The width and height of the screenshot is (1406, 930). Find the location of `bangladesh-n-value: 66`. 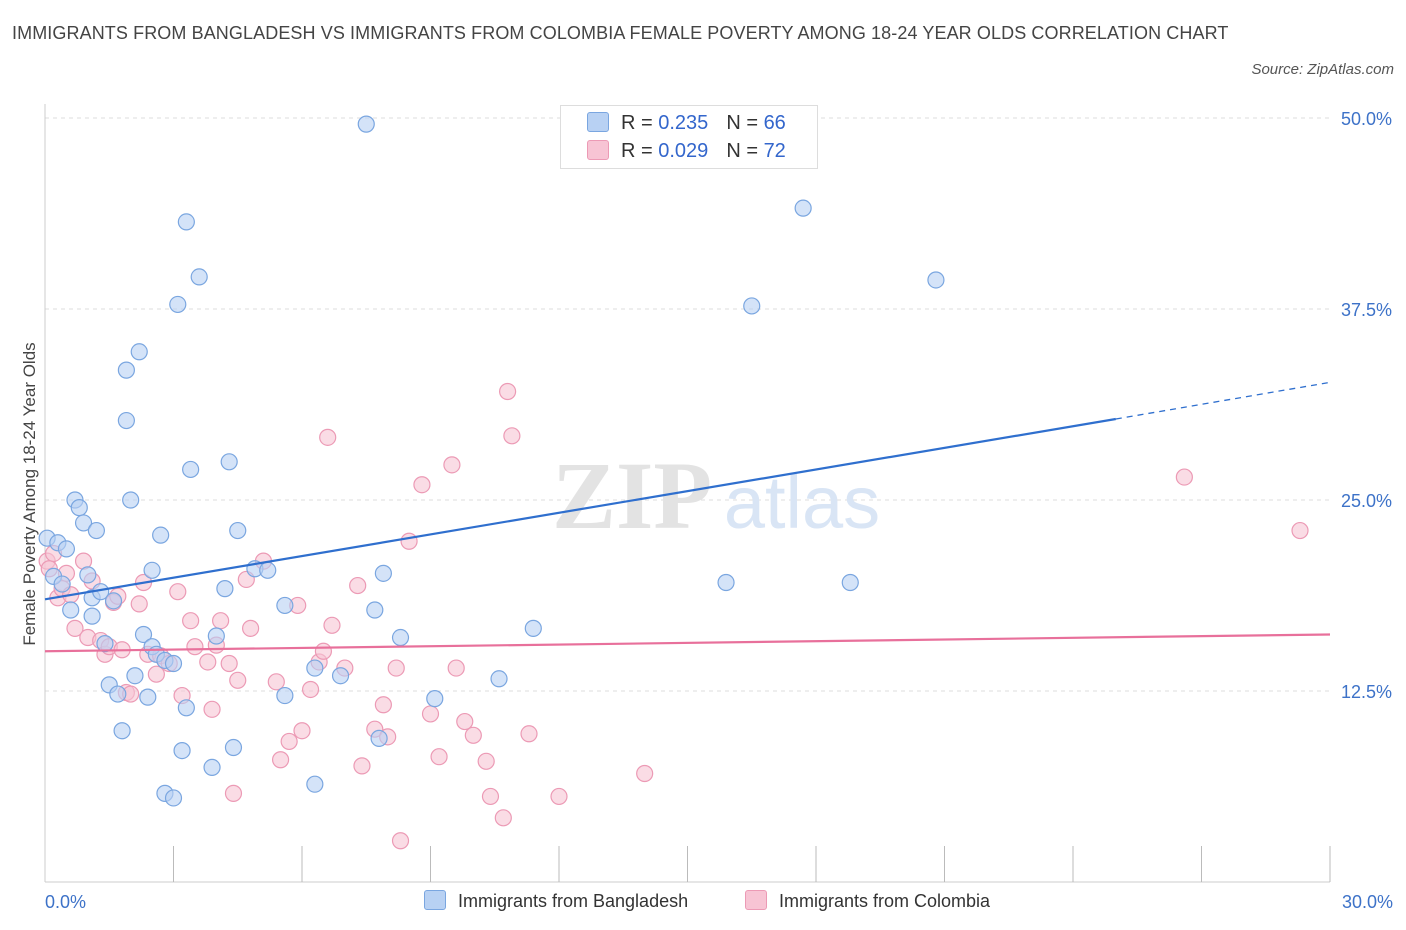

bangladesh-n-value: 66 is located at coordinates (774, 123).